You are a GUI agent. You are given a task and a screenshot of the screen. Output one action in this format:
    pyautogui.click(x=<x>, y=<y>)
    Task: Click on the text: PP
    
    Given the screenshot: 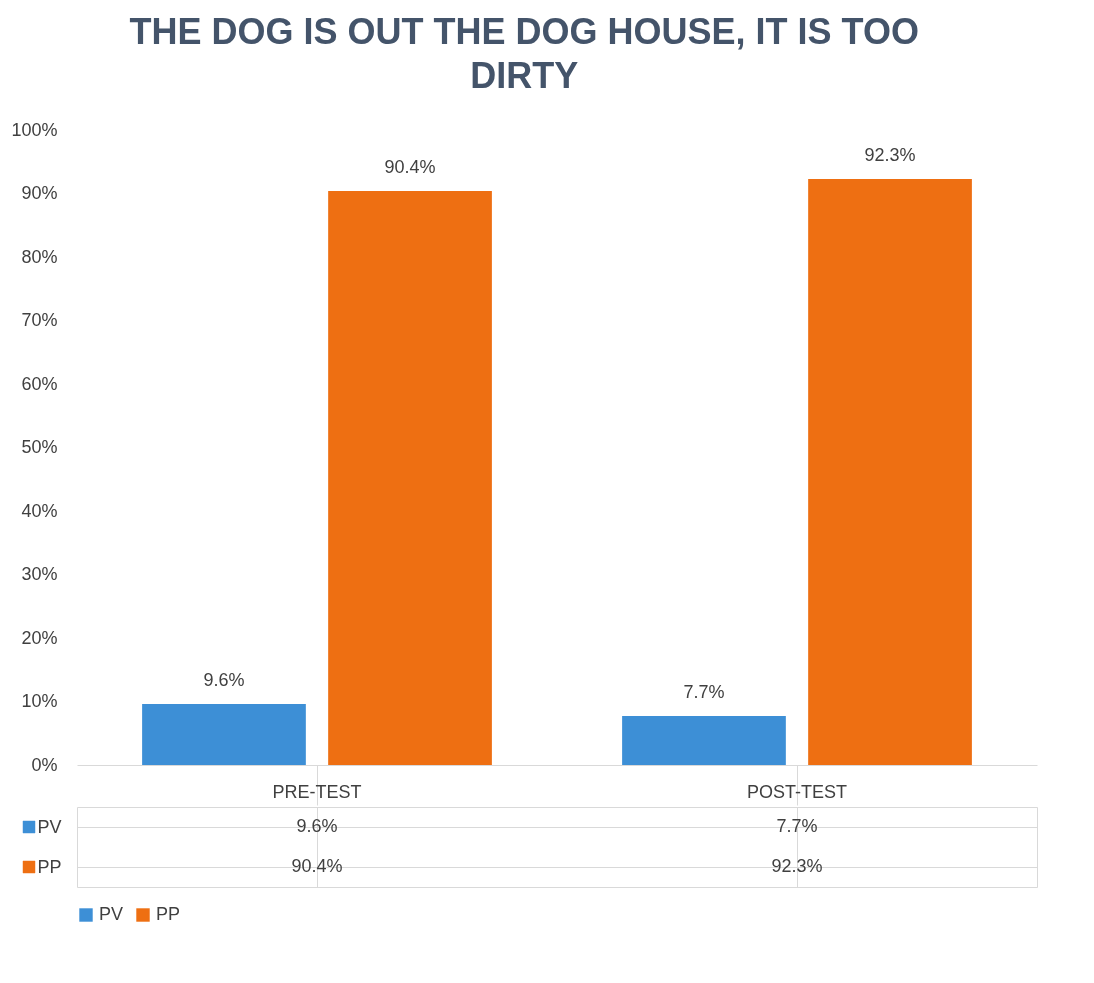 What is the action you would take?
    pyautogui.click(x=49, y=866)
    